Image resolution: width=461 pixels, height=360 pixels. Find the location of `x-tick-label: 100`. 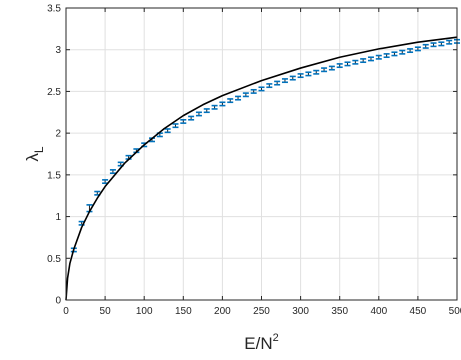

x-tick-label: 100 is located at coordinates (144, 311).